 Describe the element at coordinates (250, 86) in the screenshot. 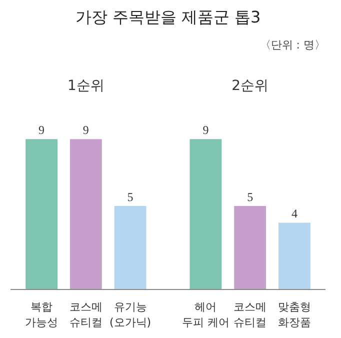

I see `text: 2순위` at that location.